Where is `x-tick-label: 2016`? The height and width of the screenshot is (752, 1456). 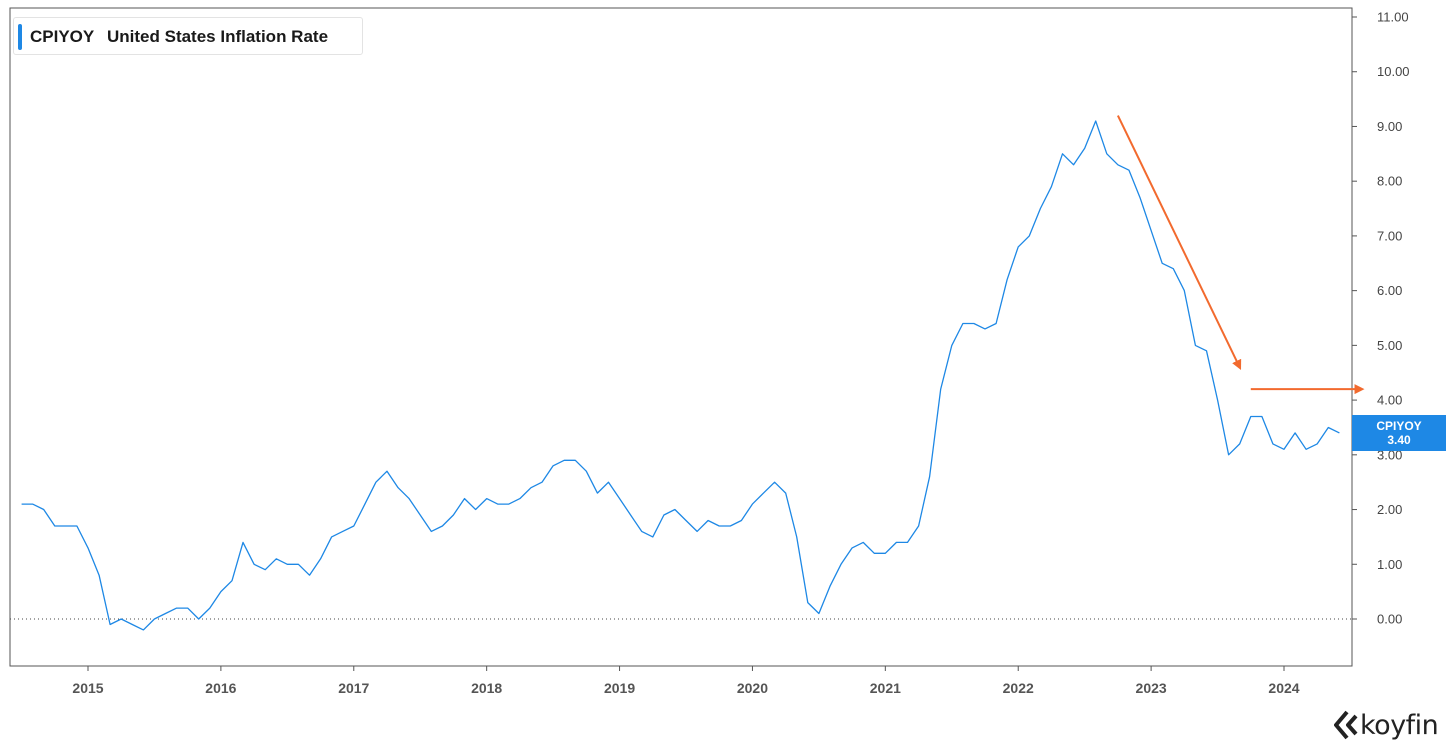
x-tick-label: 2016 is located at coordinates (220, 688).